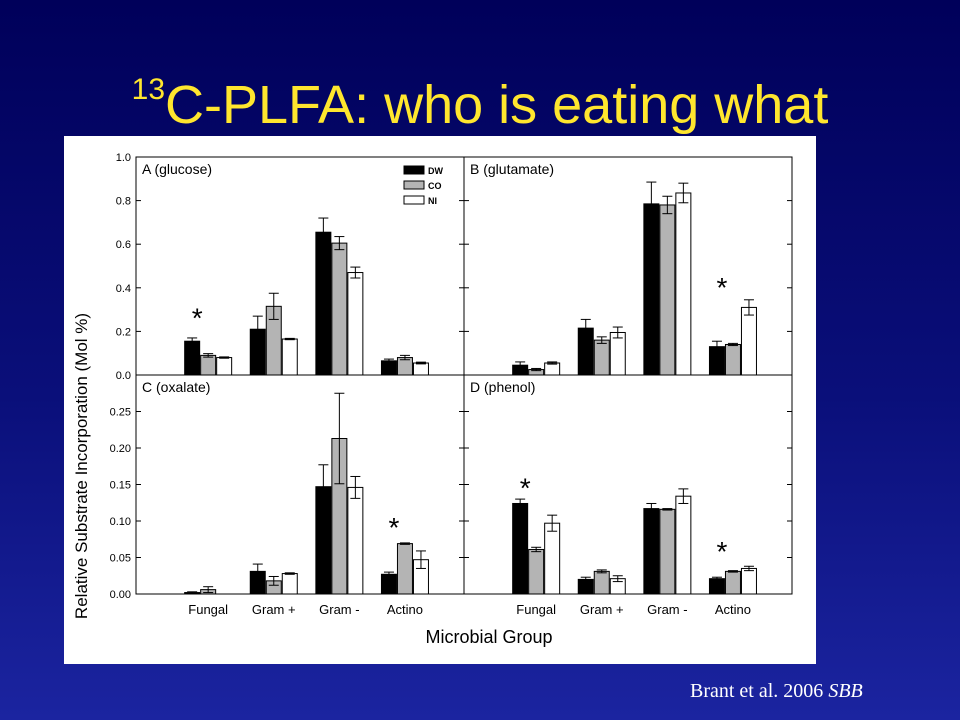 Image resolution: width=960 pixels, height=720 pixels. I want to click on y-tick-label: 0.6, so click(123, 245).